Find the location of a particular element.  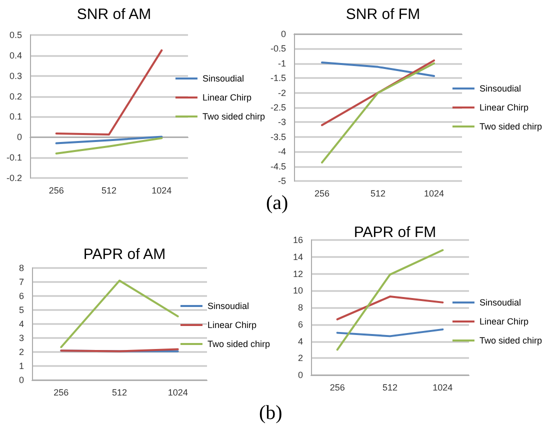

y-tick-label: 0.3 is located at coordinates (15, 75).